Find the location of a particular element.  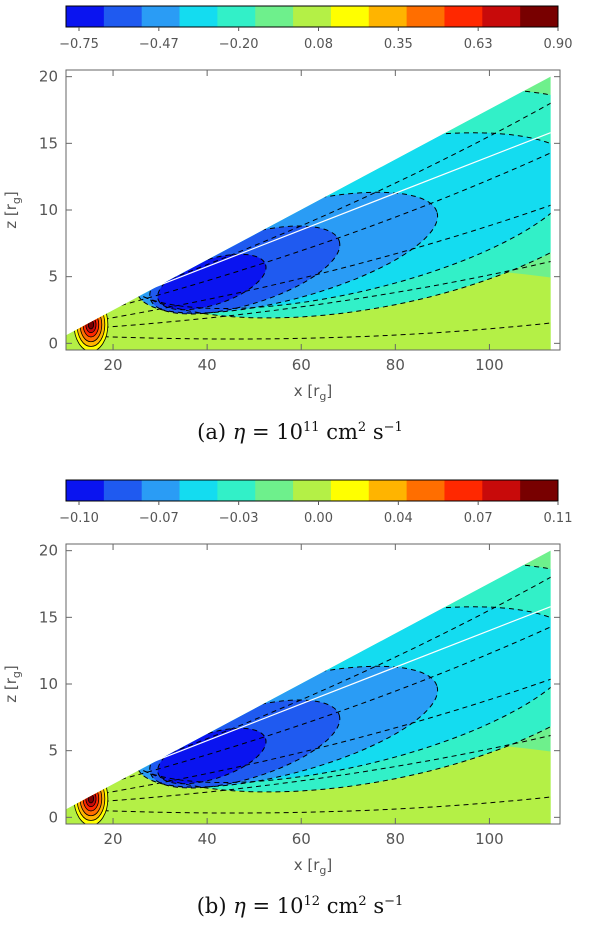

colorbar-tick-label: 0.90 is located at coordinates (558, 44).